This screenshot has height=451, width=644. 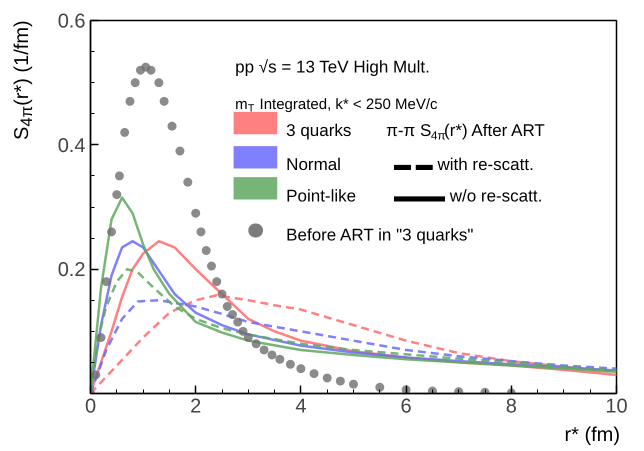 I want to click on annotation: ▬▬▬ w/o re-scatt., so click(x=468, y=196).